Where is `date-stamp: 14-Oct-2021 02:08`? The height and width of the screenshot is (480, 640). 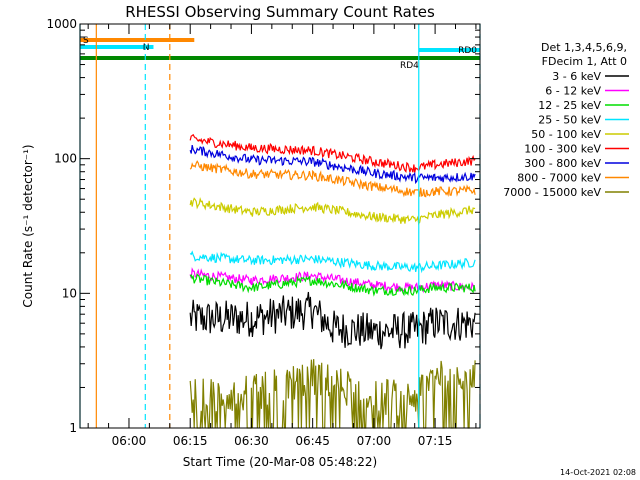 date-stamp: 14-Oct-2021 02:08 is located at coordinates (598, 472).